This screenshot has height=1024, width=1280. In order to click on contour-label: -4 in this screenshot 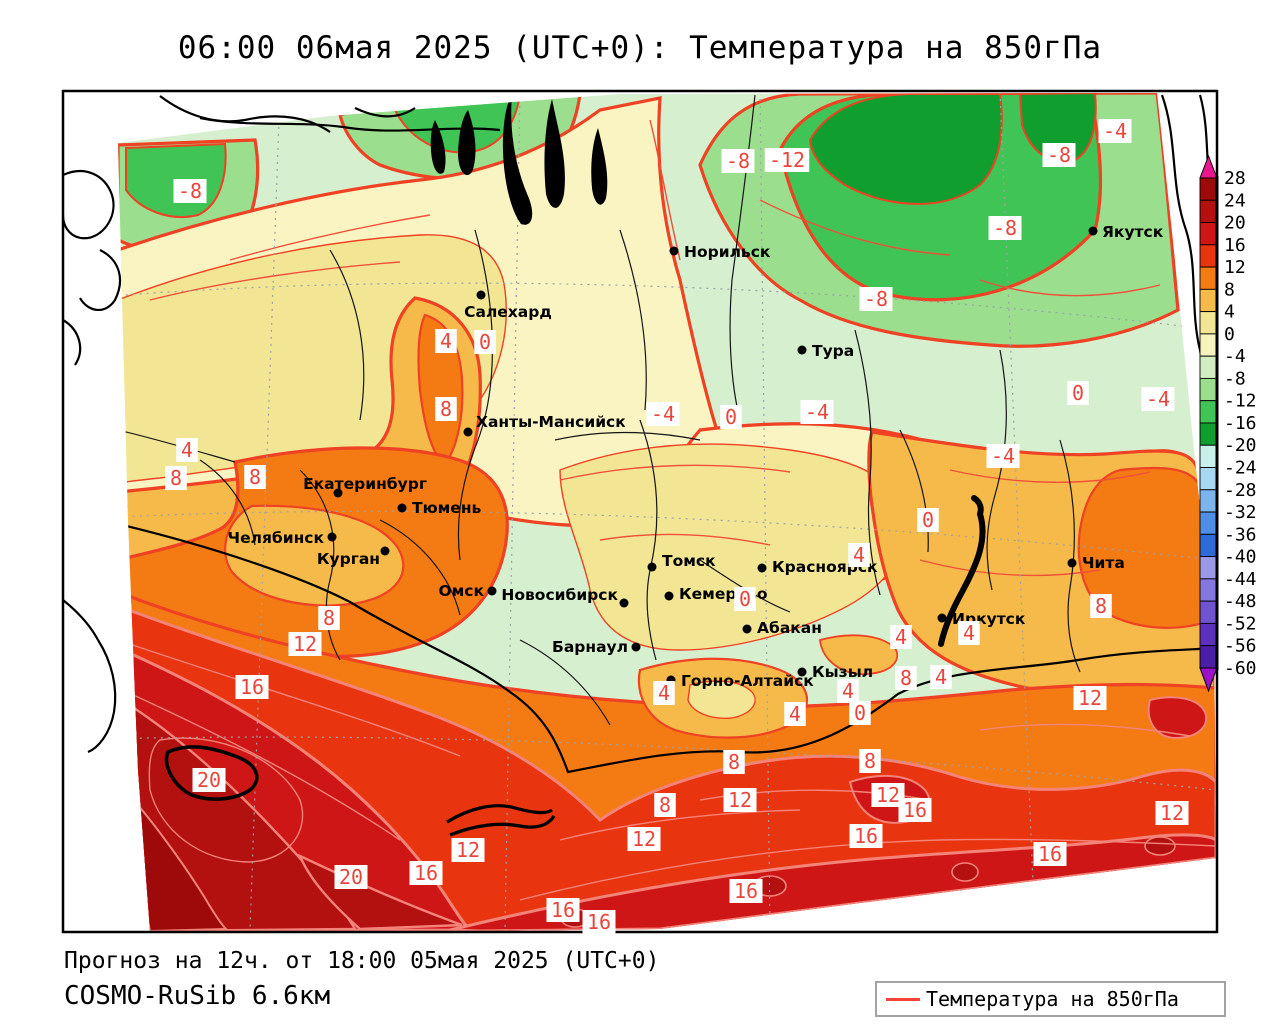, I will do `click(1115, 131)`.